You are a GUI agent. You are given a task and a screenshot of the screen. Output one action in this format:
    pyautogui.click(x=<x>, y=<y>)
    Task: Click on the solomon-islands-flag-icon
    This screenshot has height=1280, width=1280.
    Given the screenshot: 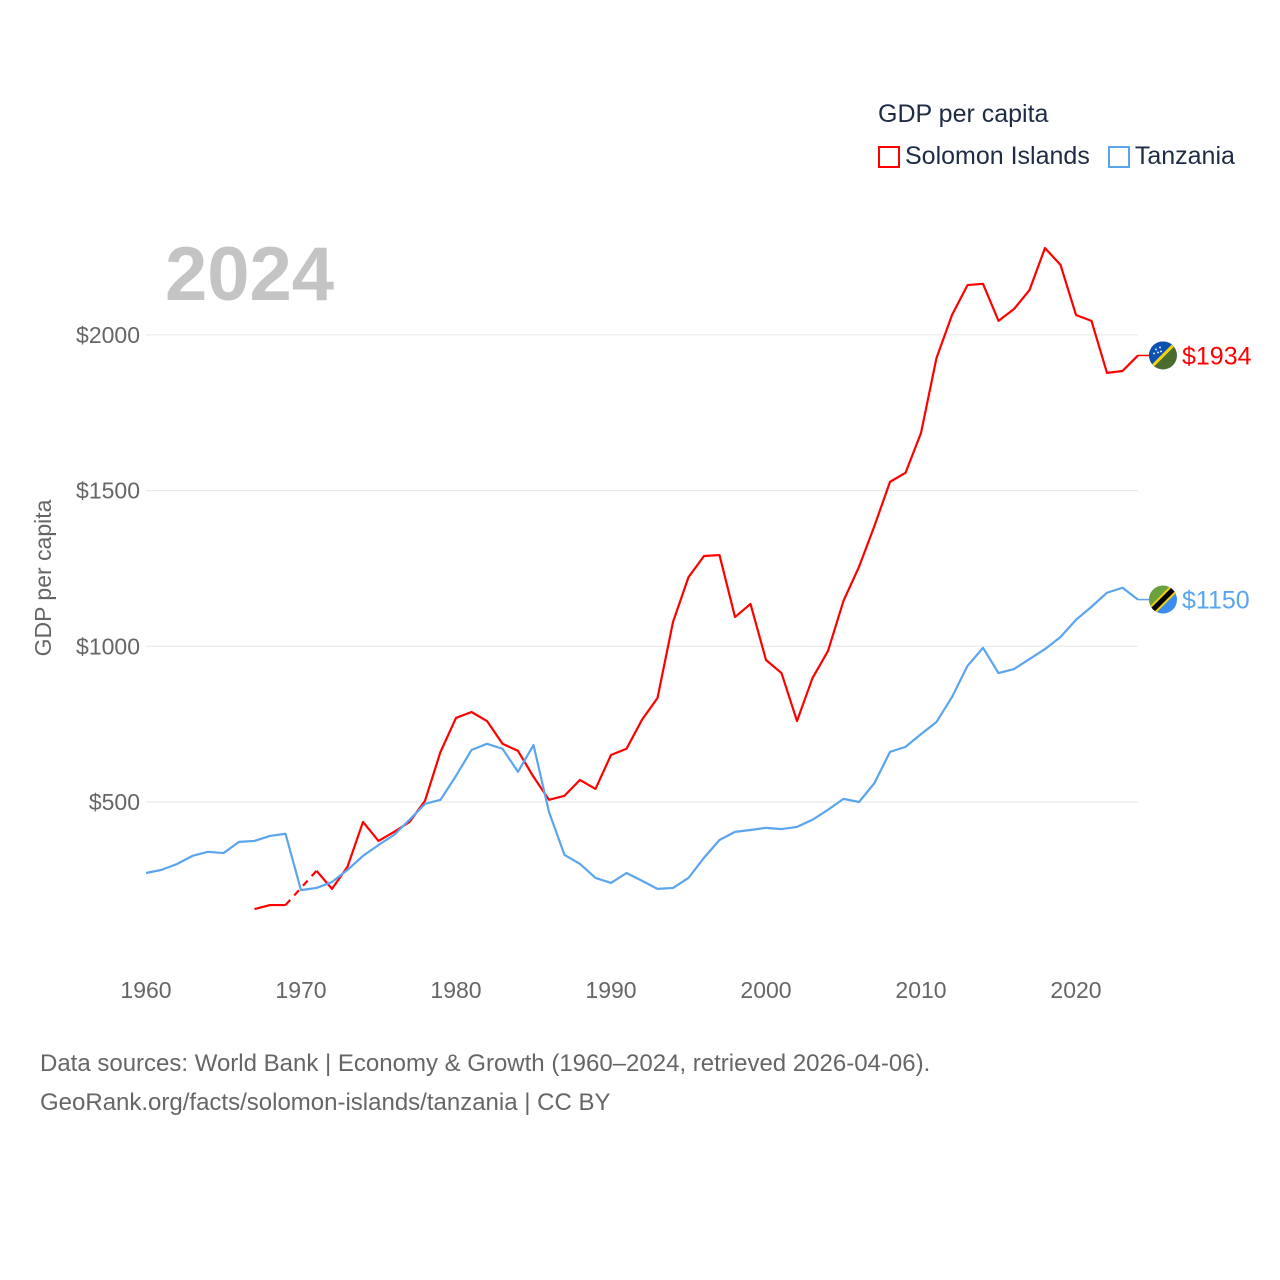 What is the action you would take?
    pyautogui.click(x=1163, y=355)
    